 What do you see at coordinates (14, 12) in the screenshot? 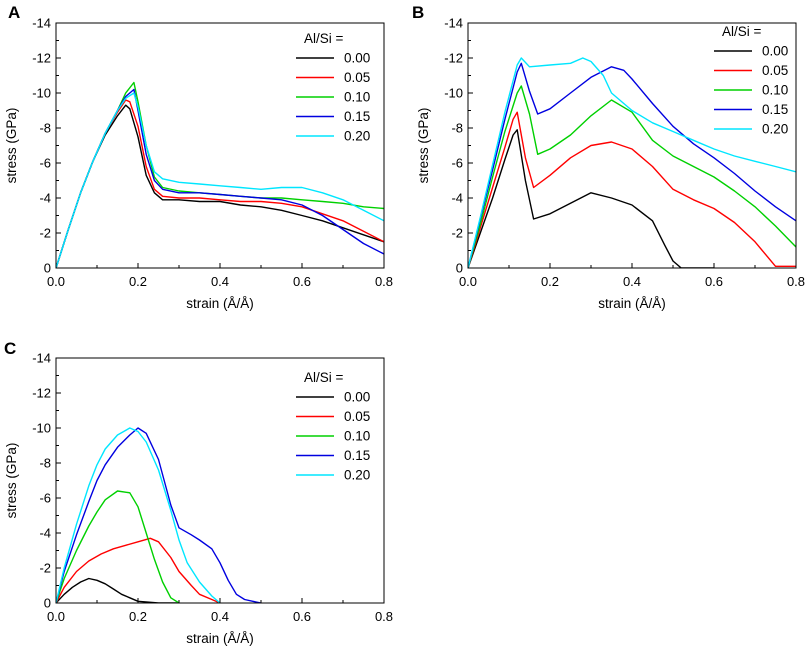
I see `panel-label: A` at bounding box center [14, 12].